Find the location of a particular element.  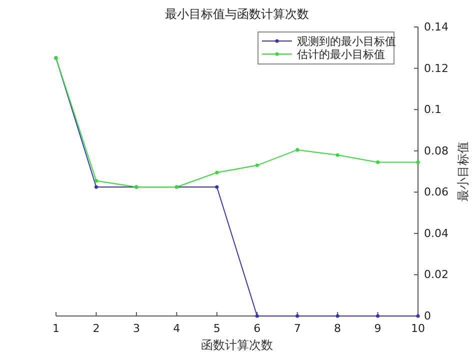

y-tick-label: 0.08 is located at coordinates (436, 151).